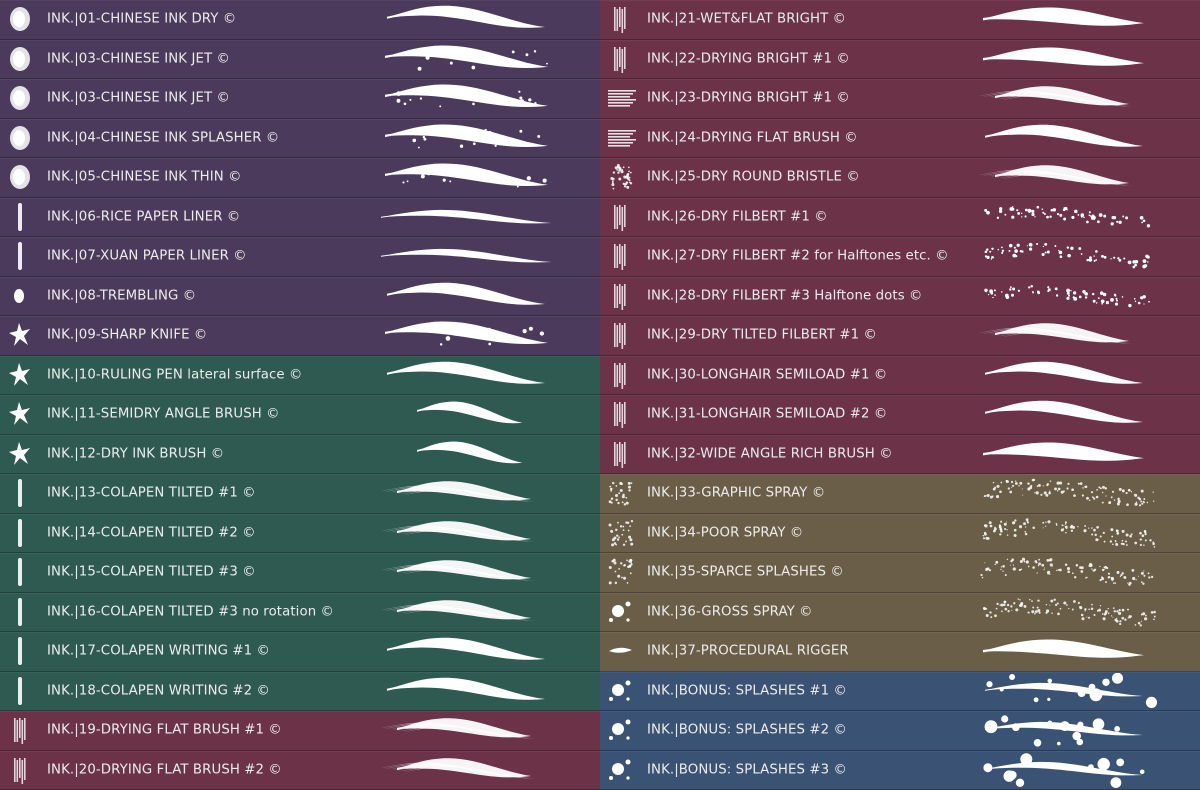 This screenshot has width=1200, height=790. Describe the element at coordinates (151, 533) in the screenshot. I see `brush-label: INK.|14-COLAPEN TILTED #2 ©` at that location.